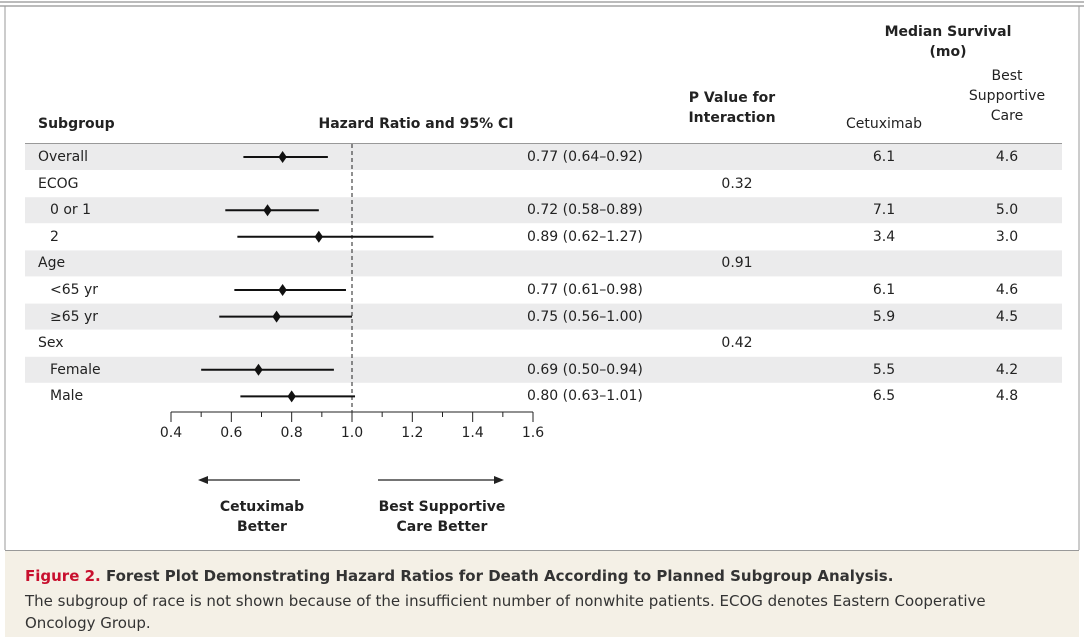 The height and width of the screenshot is (637, 1084). I want to click on row-label: Sex, so click(51, 343).